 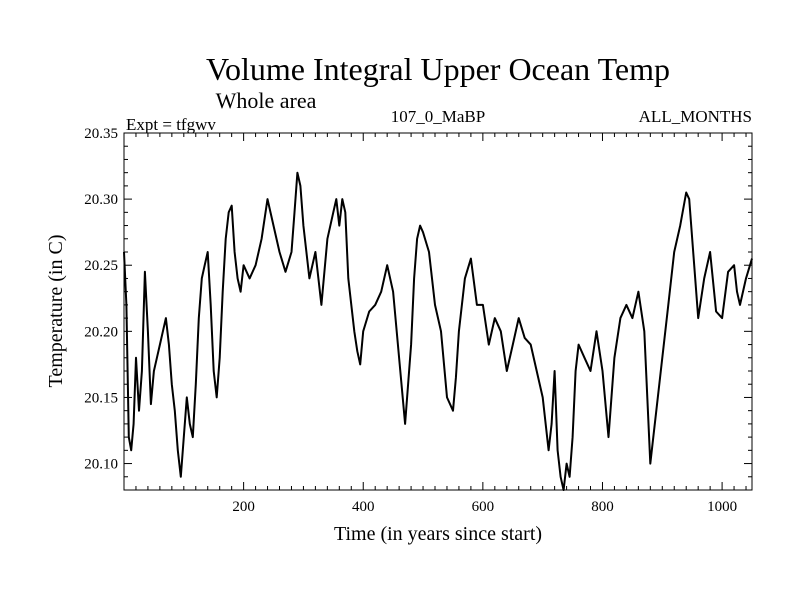 I want to click on experiment-label: Expt = tfgwv, so click(x=171, y=124).